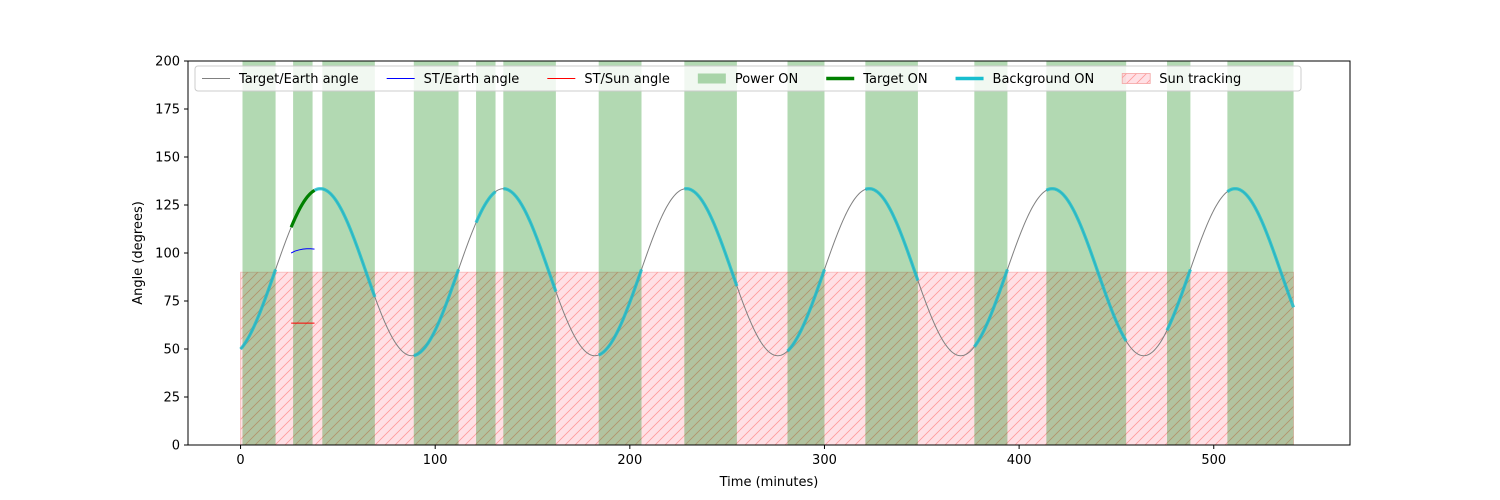 The width and height of the screenshot is (1500, 500). I want to click on x-tick-label: 100, so click(435, 460).